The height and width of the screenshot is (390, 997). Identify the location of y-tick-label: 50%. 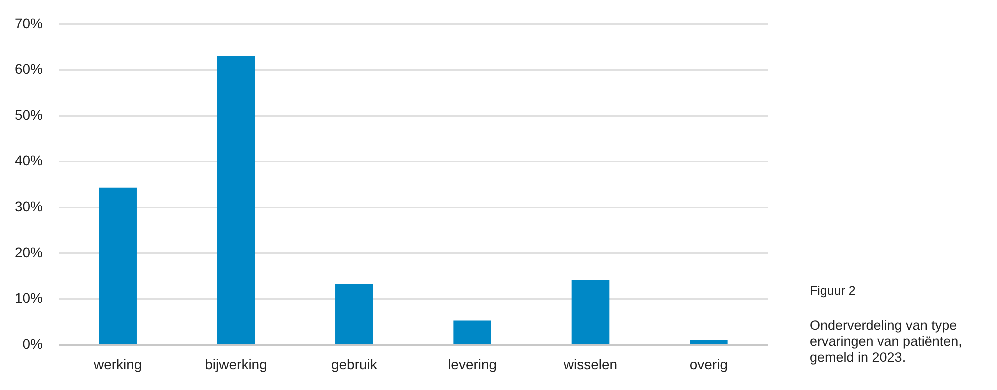
(28, 114).